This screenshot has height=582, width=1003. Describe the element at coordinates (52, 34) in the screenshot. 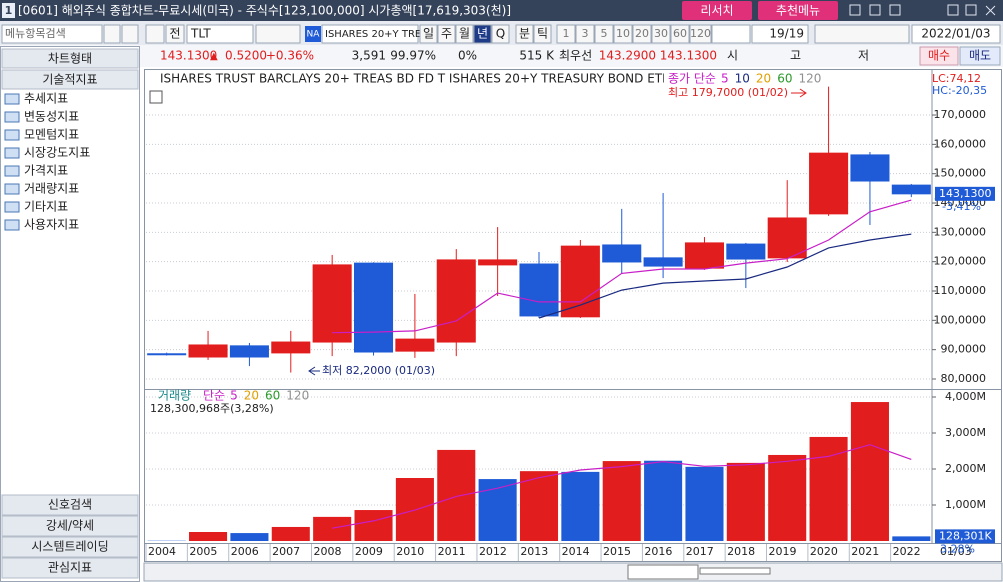

I see `search-input` at that location.